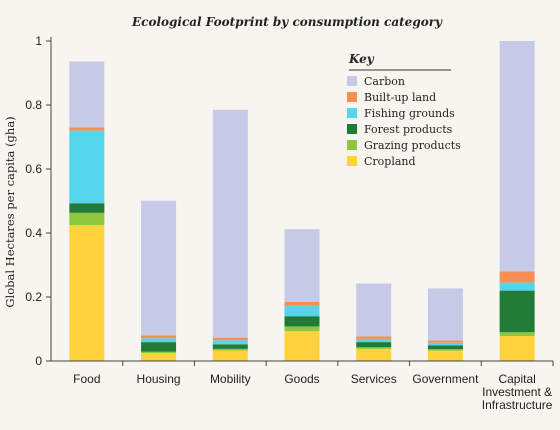 The image size is (560, 430). I want to click on legend-label: Cropland, so click(390, 161).